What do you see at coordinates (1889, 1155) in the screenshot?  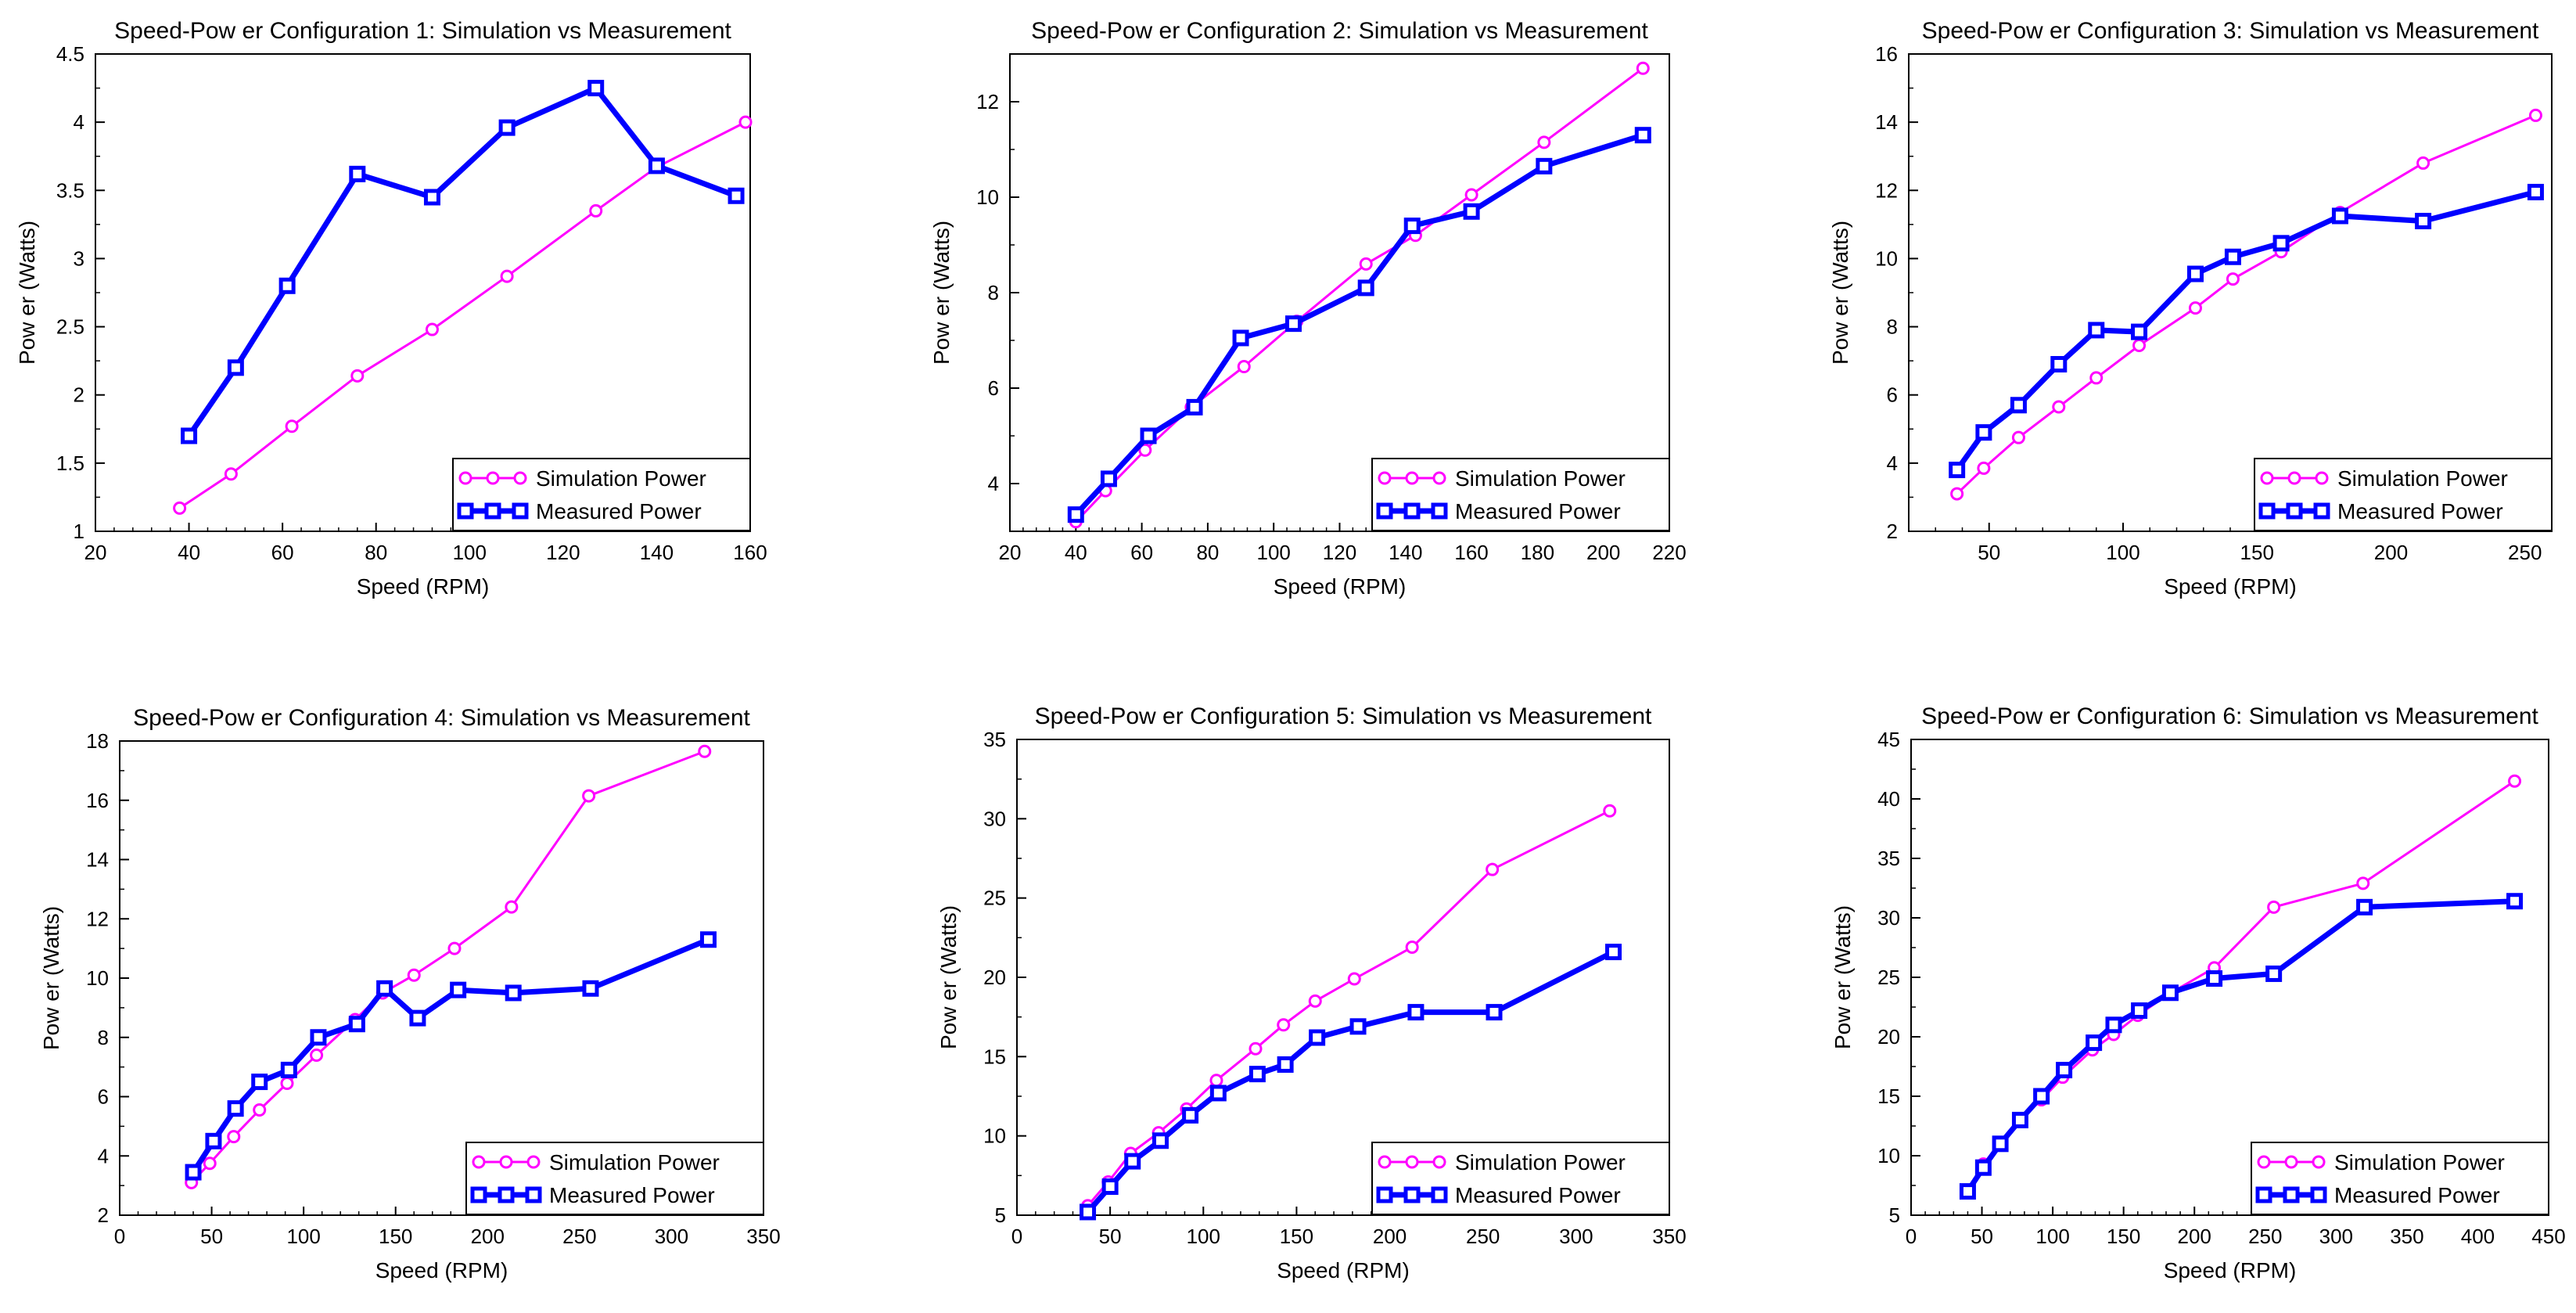 I see `chart-6-y-tick-label: 10` at bounding box center [1889, 1155].